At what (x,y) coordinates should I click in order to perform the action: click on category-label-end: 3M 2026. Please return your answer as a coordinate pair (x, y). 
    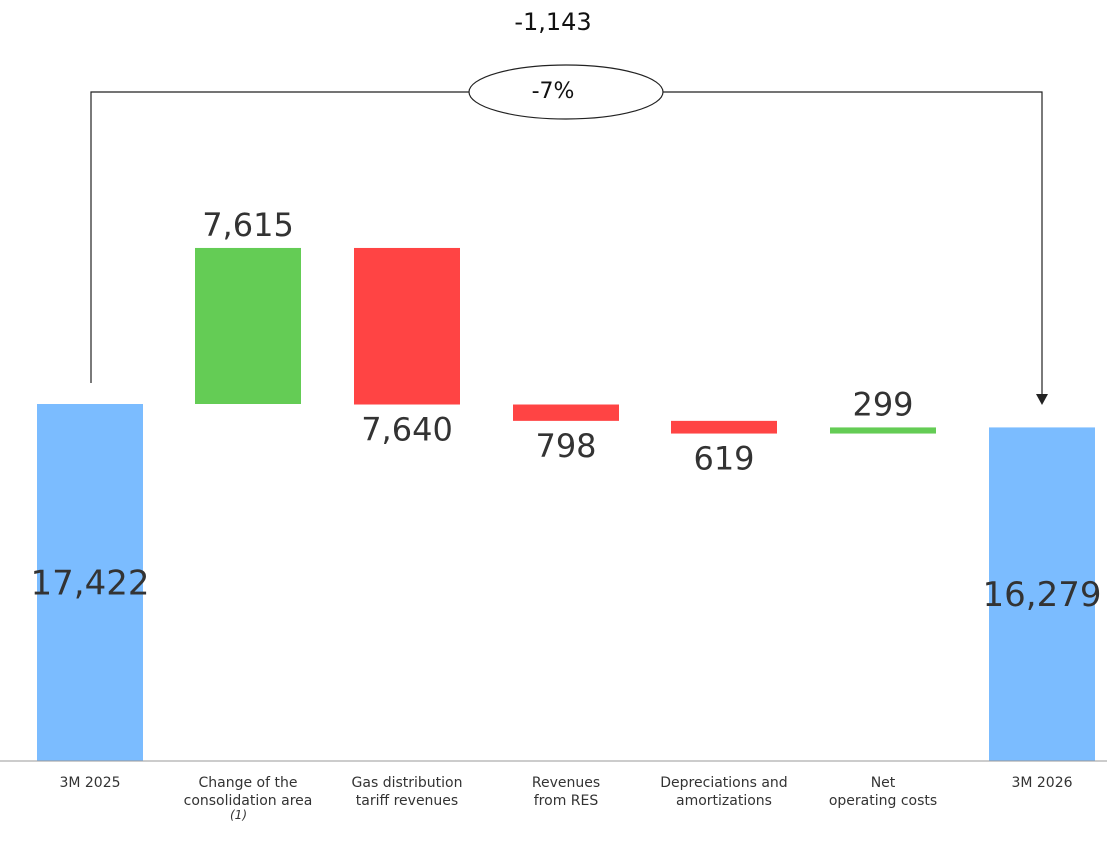
    Looking at the image, I should click on (1042, 783).